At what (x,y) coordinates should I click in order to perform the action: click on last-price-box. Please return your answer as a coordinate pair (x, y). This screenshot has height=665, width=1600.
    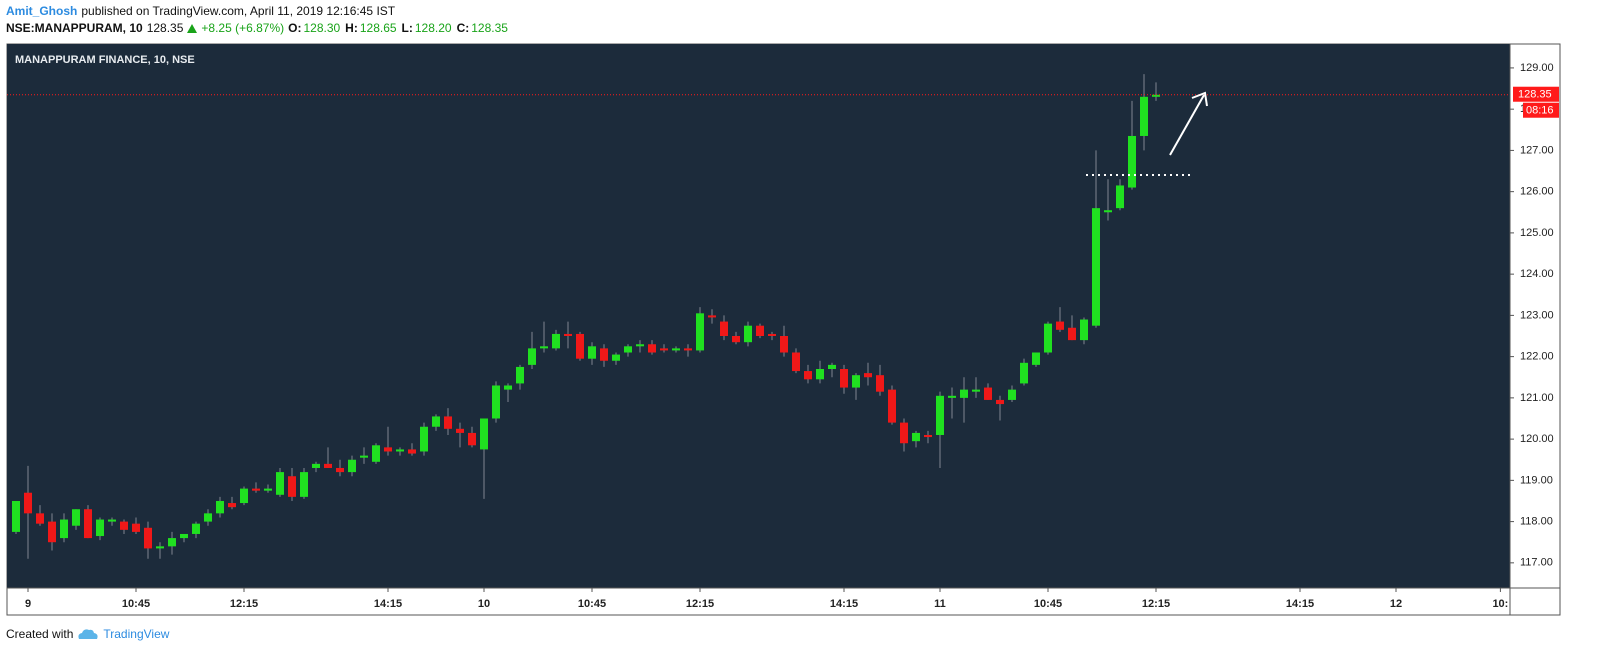
    Looking at the image, I should click on (1536, 94).